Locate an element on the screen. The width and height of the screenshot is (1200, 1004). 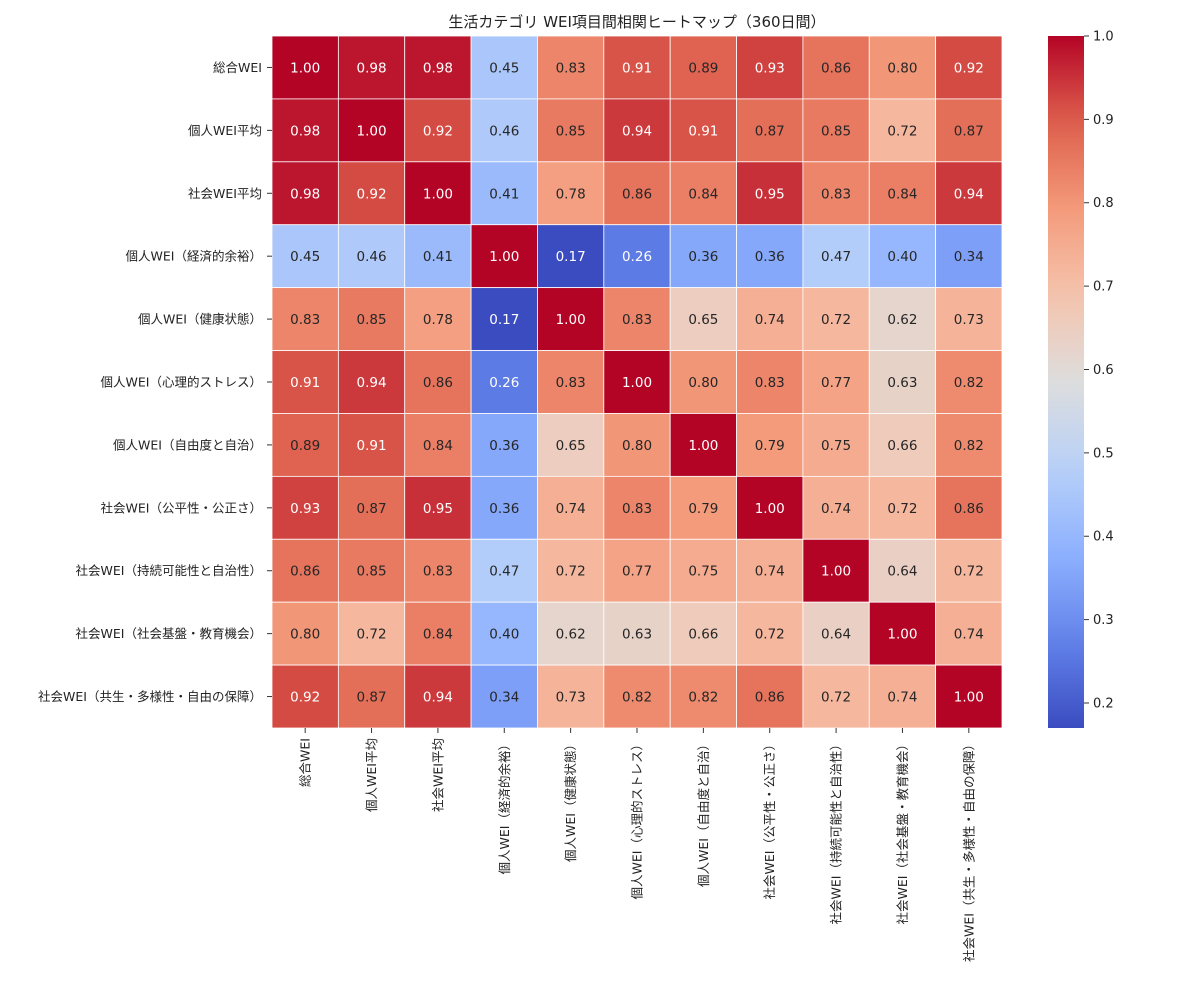
heatmap-cell-label: 0.89 is located at coordinates (305, 446).